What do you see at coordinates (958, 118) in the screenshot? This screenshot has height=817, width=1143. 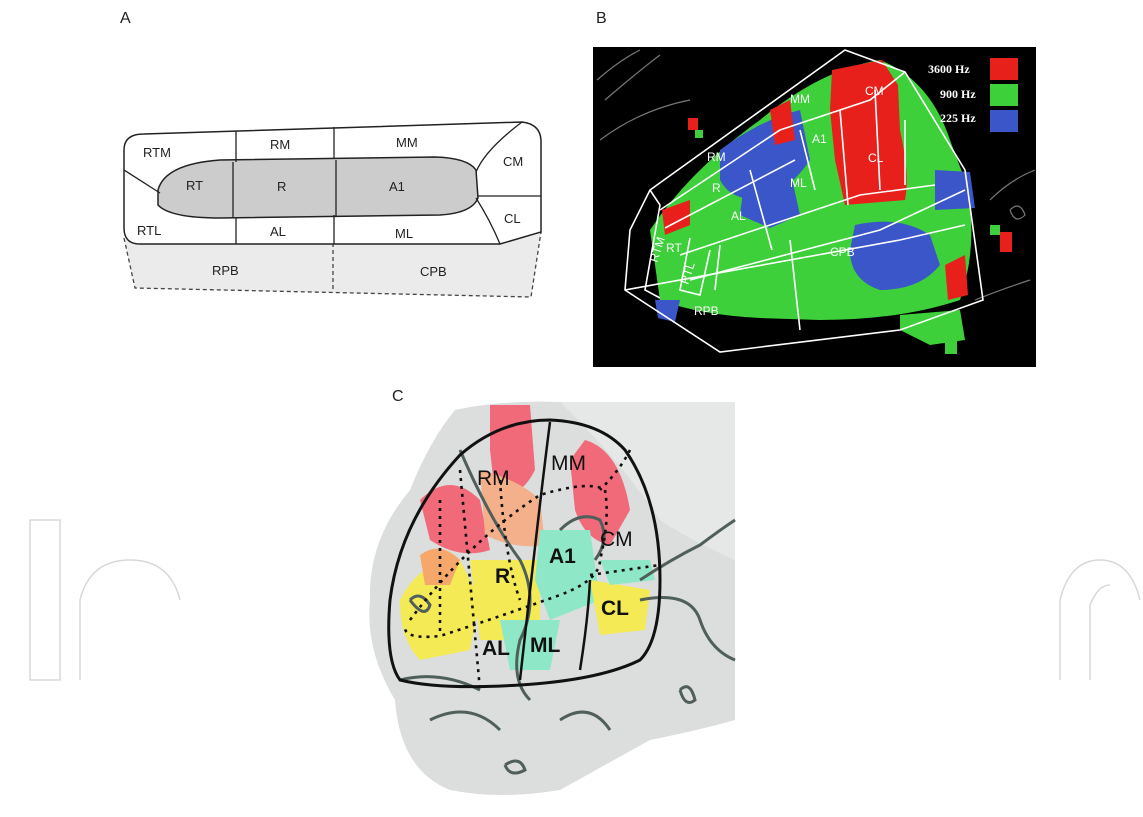 I see `legend-label-low: 225 Hz` at bounding box center [958, 118].